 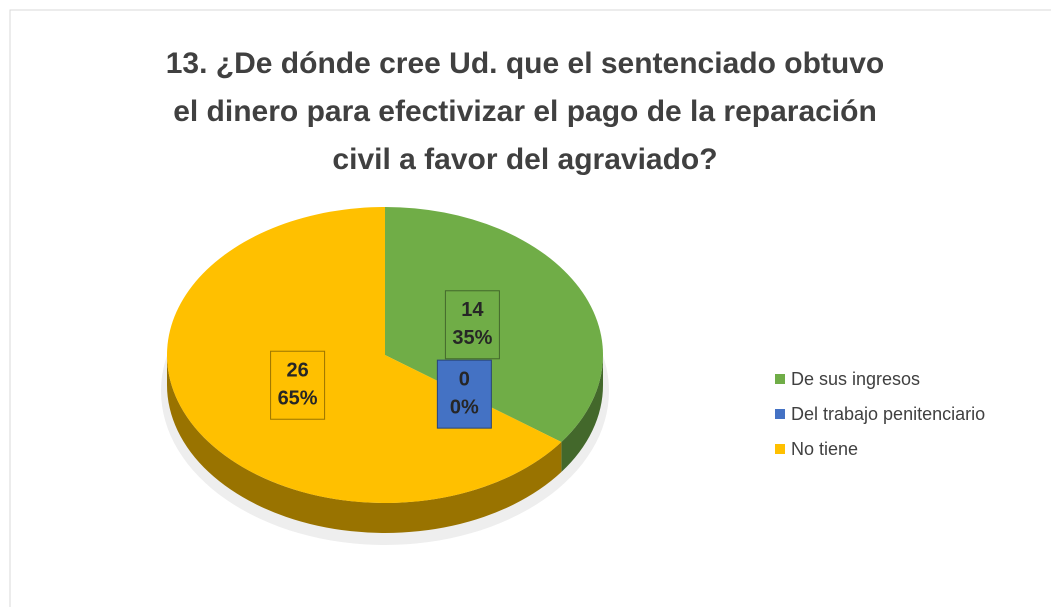 What do you see at coordinates (472, 338) in the screenshot?
I see `data-label-percent: 35%` at bounding box center [472, 338].